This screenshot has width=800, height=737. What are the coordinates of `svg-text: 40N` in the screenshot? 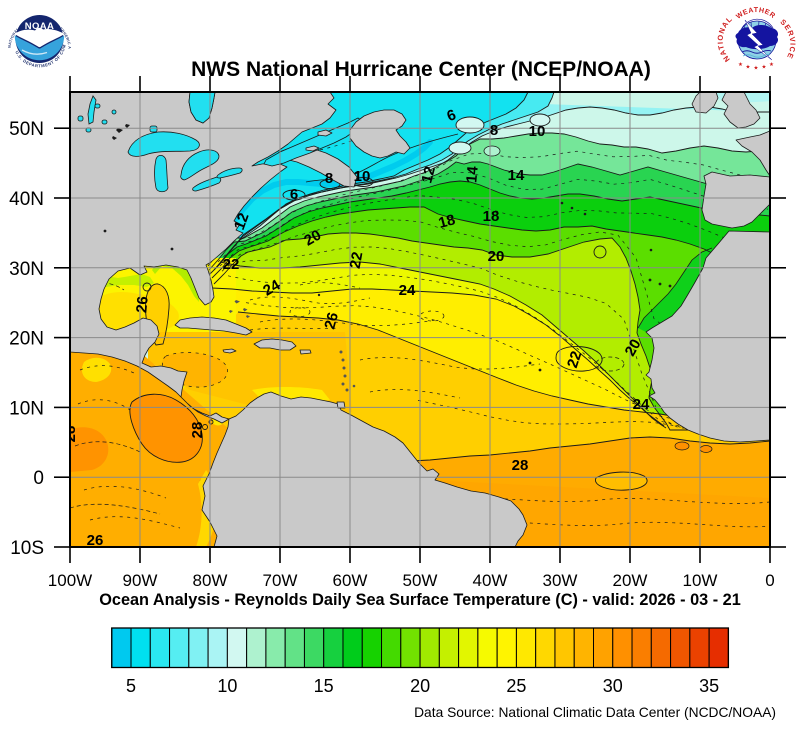 It's located at (26, 199).